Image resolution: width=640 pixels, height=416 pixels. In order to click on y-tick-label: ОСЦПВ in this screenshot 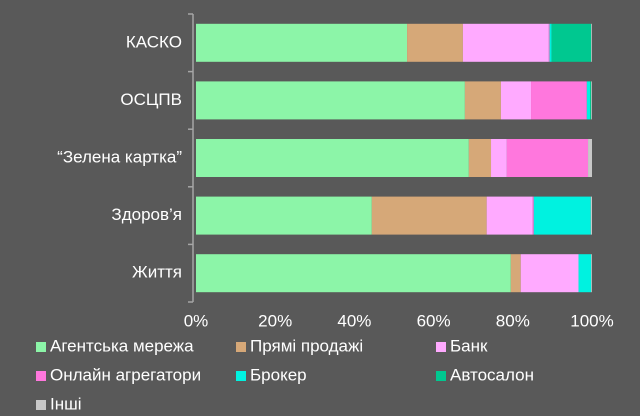, I will do `click(151, 99)`.